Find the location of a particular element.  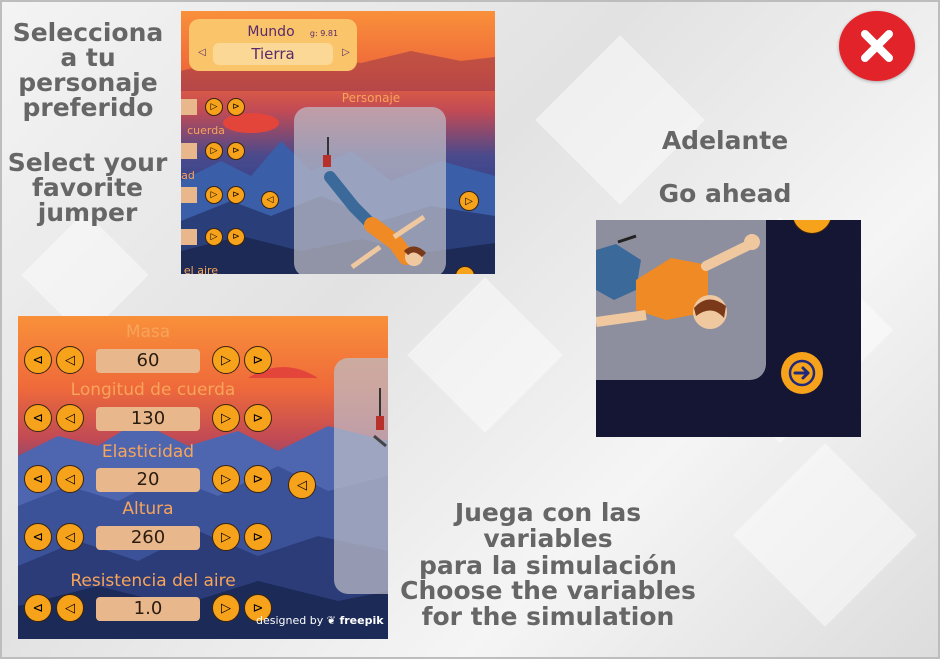

close-button is located at coordinates (877, 46).